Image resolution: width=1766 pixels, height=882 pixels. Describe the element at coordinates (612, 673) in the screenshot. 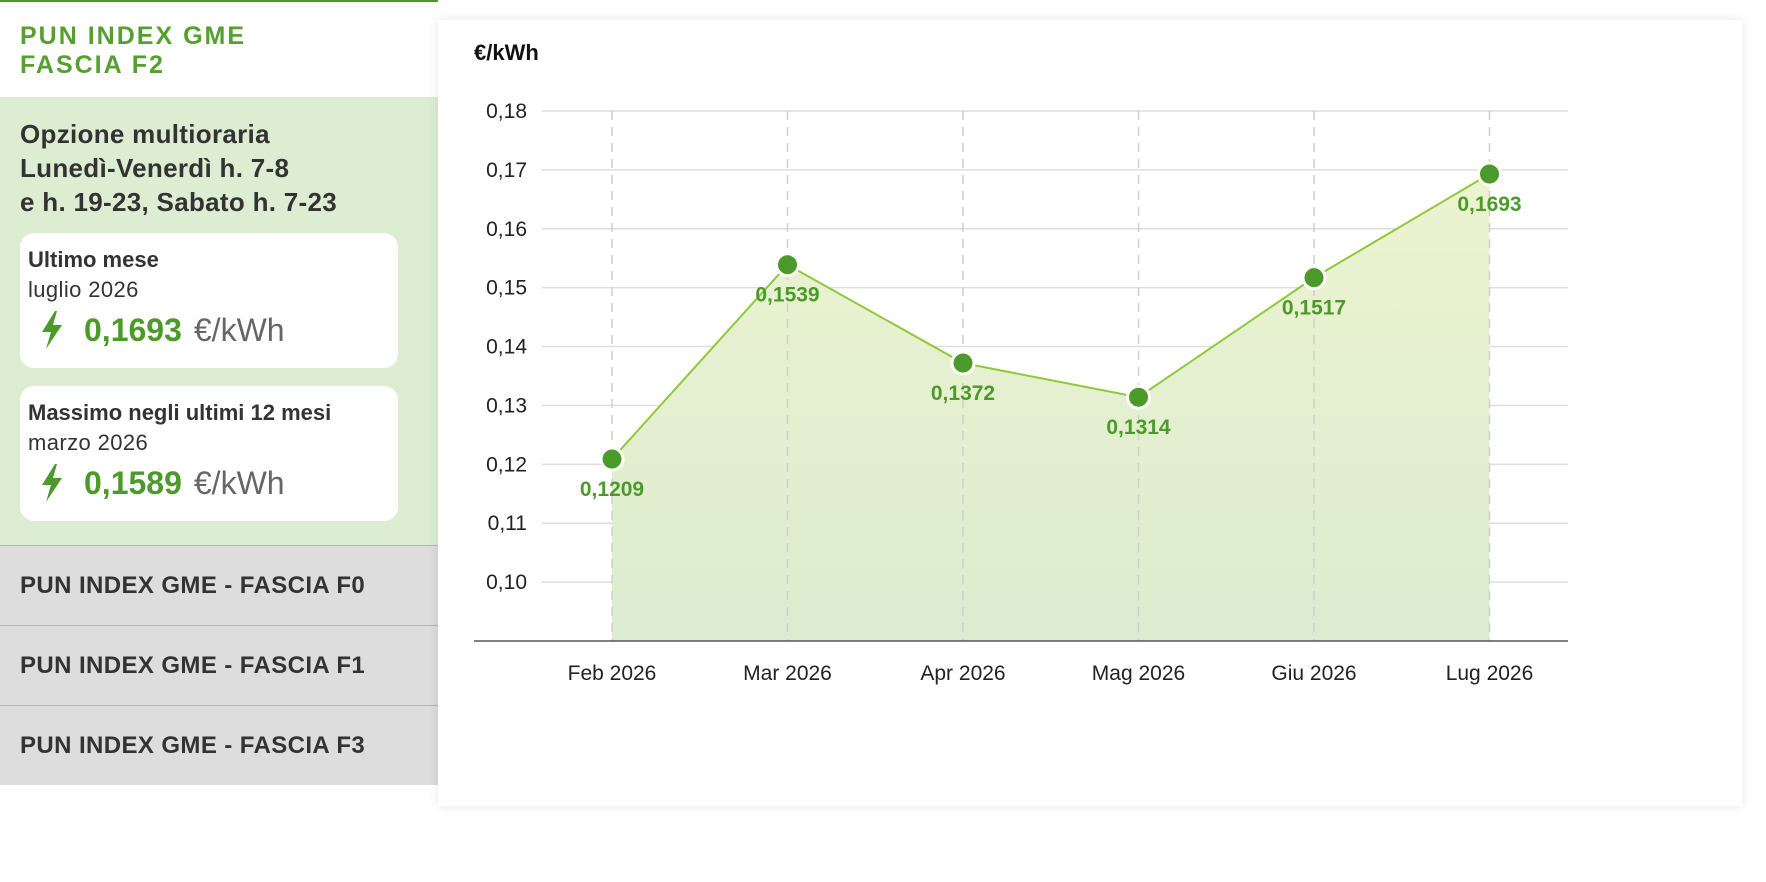

I see `x-tick-label: Feb 2026` at that location.